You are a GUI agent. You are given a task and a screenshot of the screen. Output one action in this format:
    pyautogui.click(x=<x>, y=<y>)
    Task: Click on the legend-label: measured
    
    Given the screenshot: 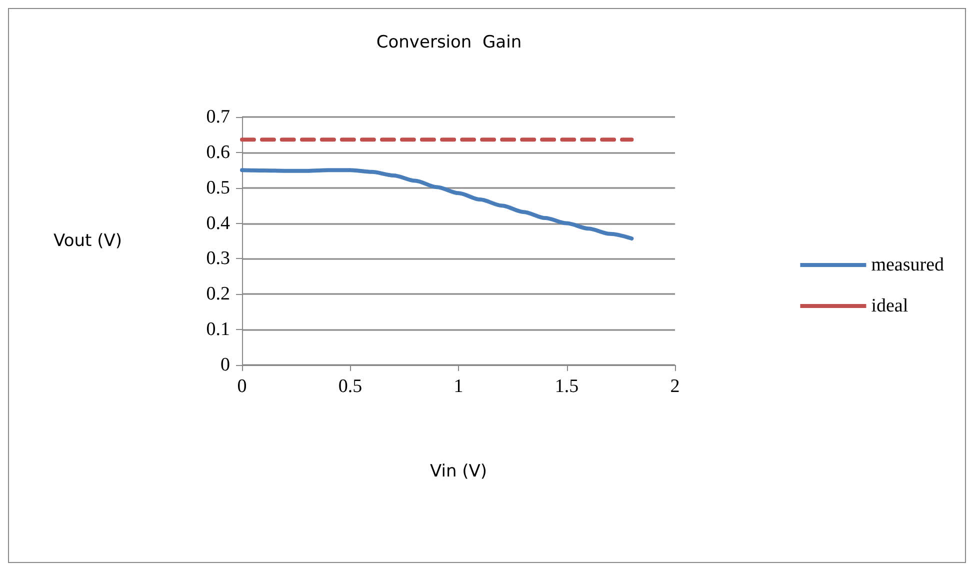 What is the action you would take?
    pyautogui.click(x=907, y=265)
    